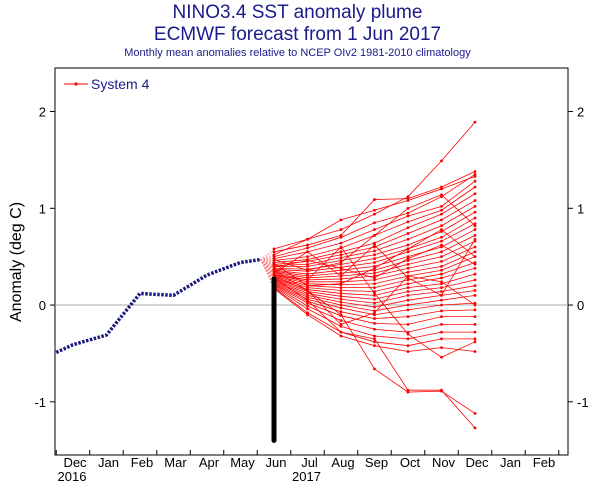 Image resolution: width=595 pixels, height=490 pixels. What do you see at coordinates (297, 34) in the screenshot?
I see `chart-subtitle: ECMWF forecast from 1 Jun 2017` at bounding box center [297, 34].